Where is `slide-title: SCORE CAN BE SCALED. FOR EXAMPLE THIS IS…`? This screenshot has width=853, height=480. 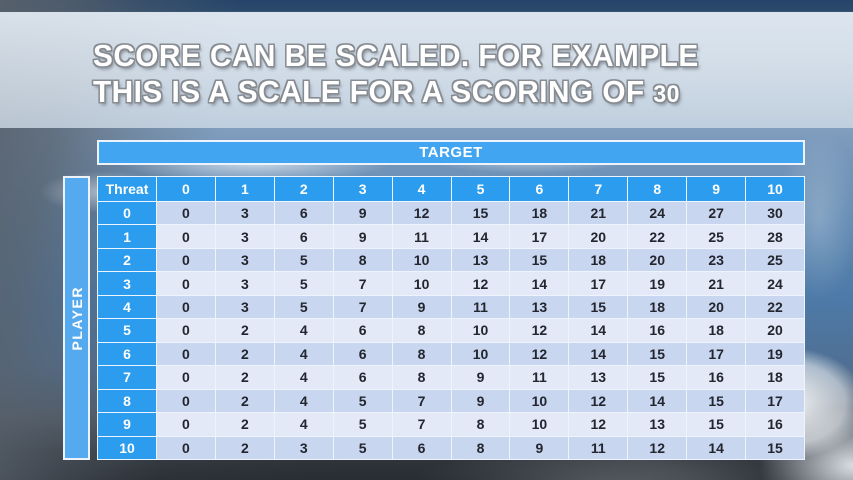
slide-title: SCORE CAN BE SCALED. FOR EXAMPLE THIS IS… is located at coordinates (396, 75).